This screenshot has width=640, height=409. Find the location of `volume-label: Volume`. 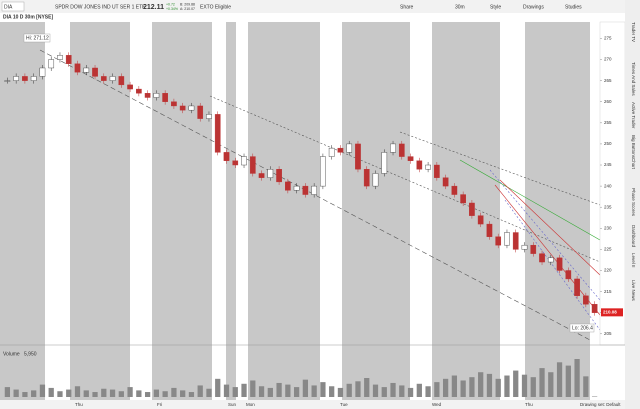

volume-label: Volume is located at coordinates (11, 354).